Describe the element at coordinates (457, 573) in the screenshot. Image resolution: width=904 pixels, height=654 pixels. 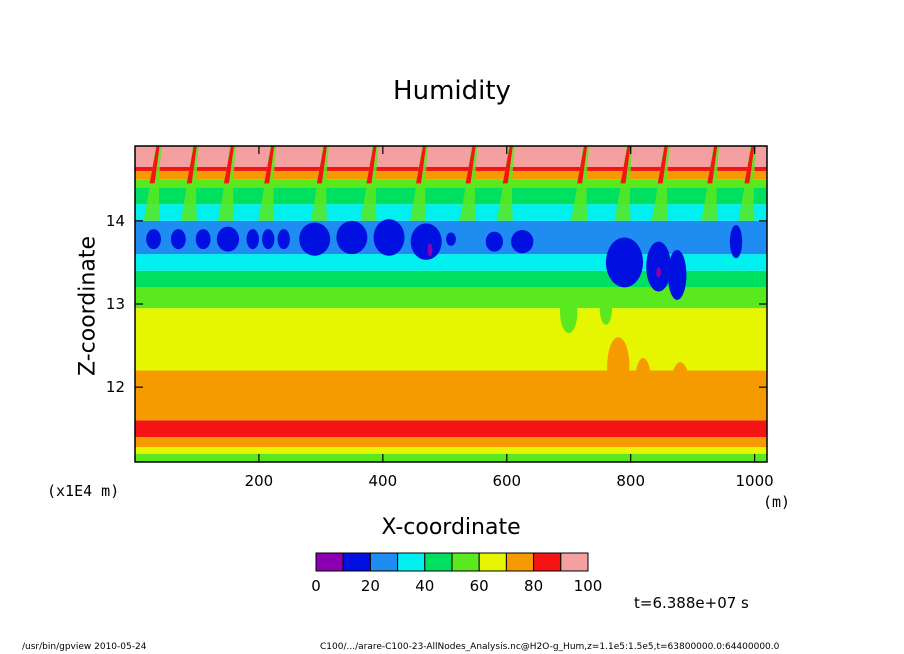
I see `colorbar-legend: 0 20 40 60 80 100` at that location.